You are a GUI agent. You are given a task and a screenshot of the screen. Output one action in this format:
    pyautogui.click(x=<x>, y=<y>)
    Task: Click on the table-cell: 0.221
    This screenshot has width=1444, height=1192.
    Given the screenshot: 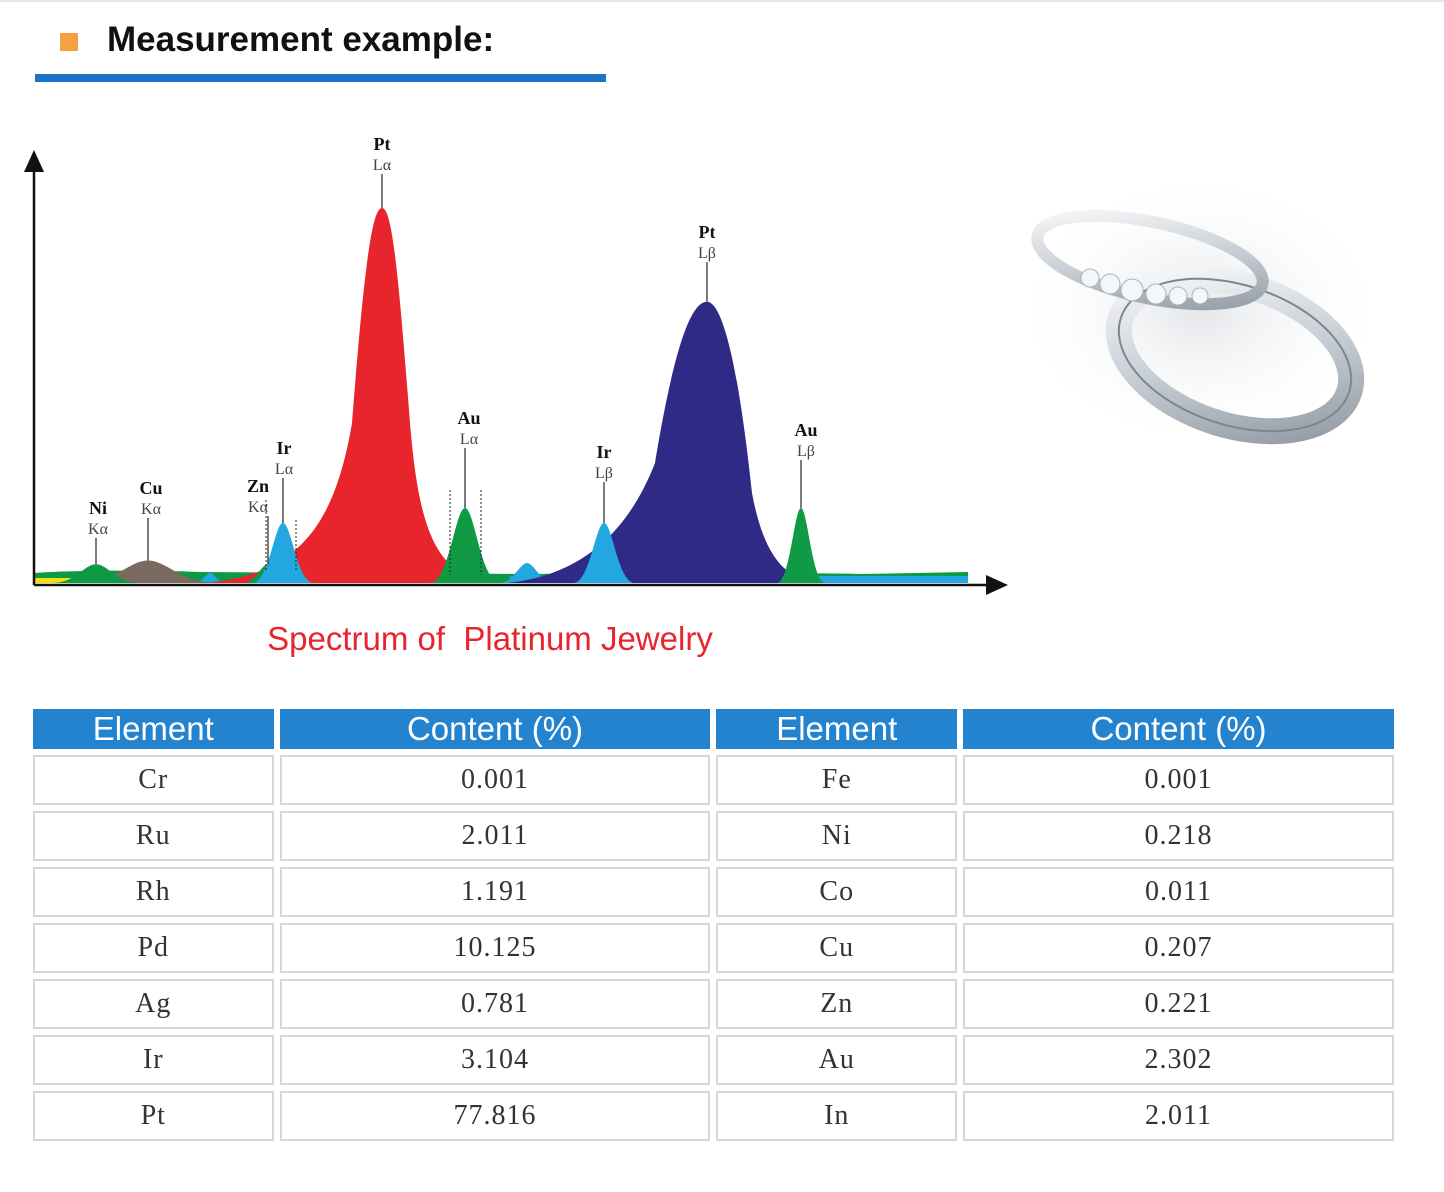 What is the action you would take?
    pyautogui.click(x=1178, y=1004)
    